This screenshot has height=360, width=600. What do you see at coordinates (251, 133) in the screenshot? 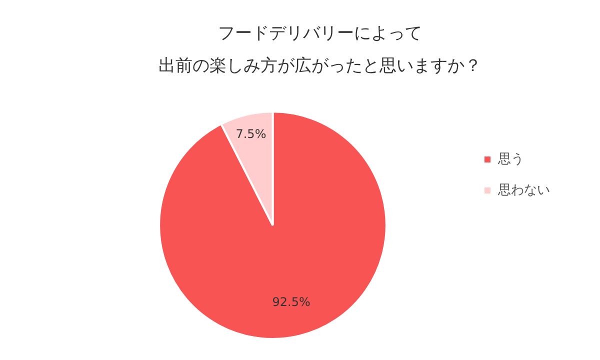
I see `data-label: 7.5%` at bounding box center [251, 133].